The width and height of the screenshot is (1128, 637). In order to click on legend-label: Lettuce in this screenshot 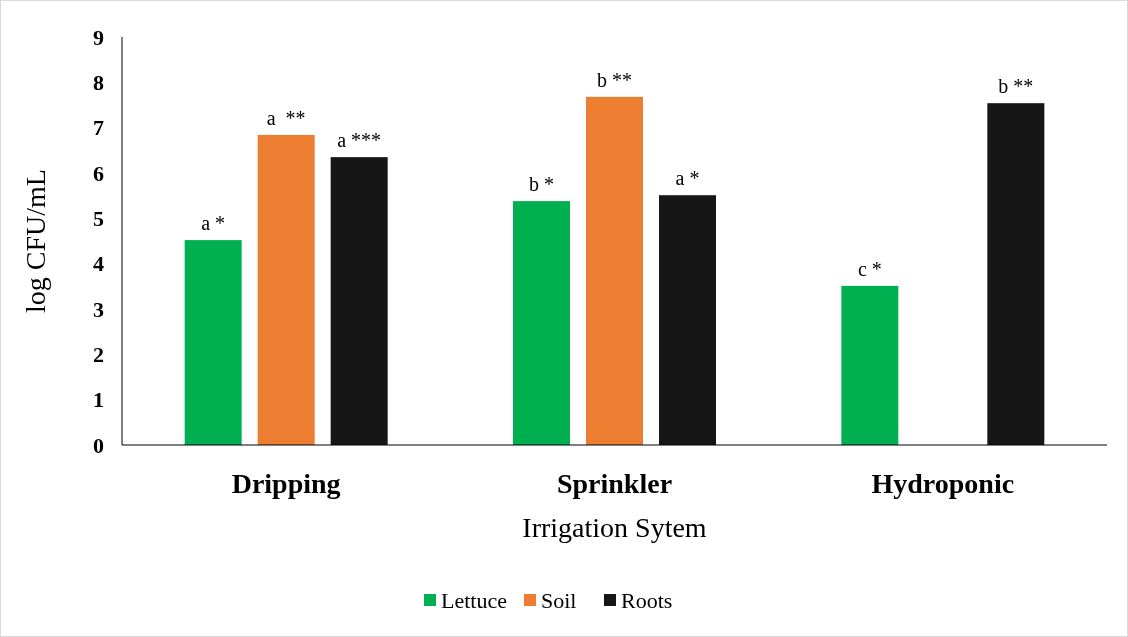, I will do `click(474, 600)`.